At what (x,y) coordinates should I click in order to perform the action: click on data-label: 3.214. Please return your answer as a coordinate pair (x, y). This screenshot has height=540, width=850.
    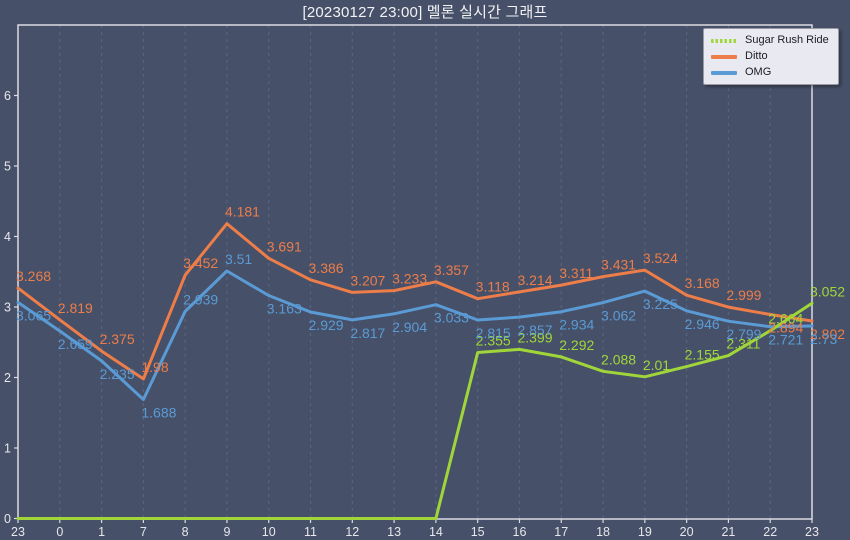
    Looking at the image, I should click on (534, 280).